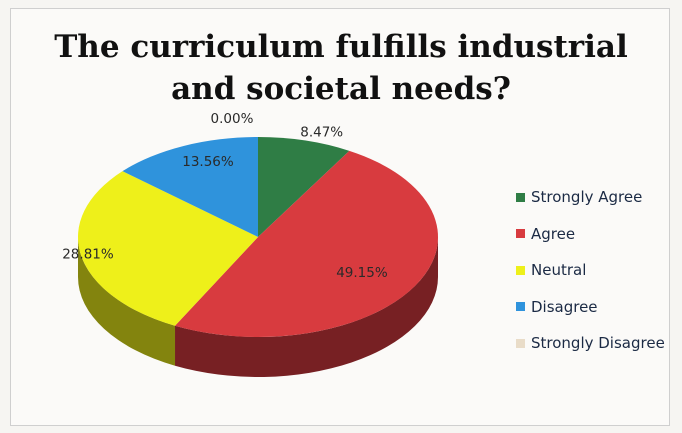 The image size is (682, 433). I want to click on legend-label: Strongly Agree, so click(587, 197).